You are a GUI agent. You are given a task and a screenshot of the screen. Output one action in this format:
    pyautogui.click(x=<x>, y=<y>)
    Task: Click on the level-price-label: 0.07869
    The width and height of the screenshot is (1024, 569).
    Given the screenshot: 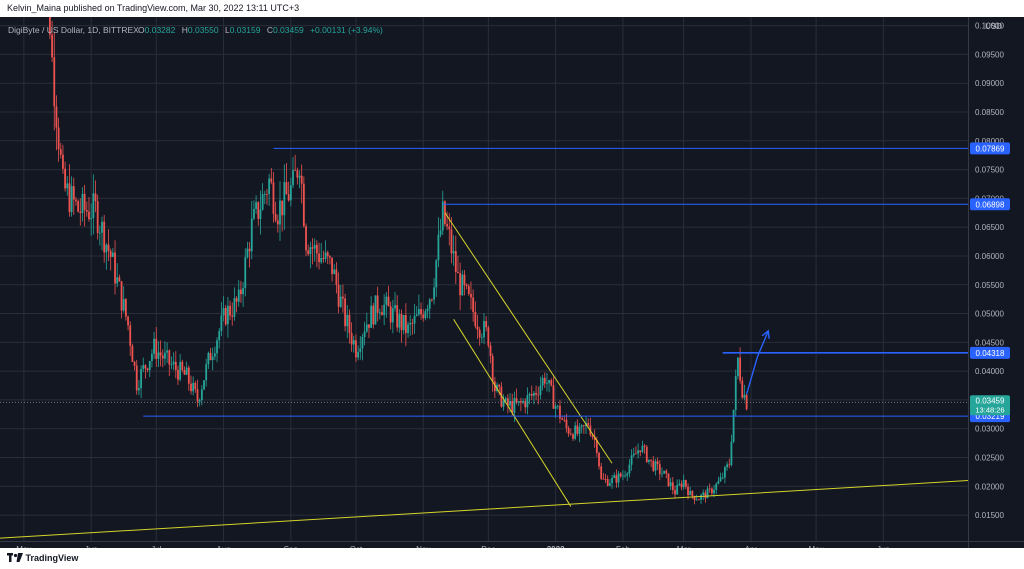 What is the action you would take?
    pyautogui.click(x=990, y=148)
    